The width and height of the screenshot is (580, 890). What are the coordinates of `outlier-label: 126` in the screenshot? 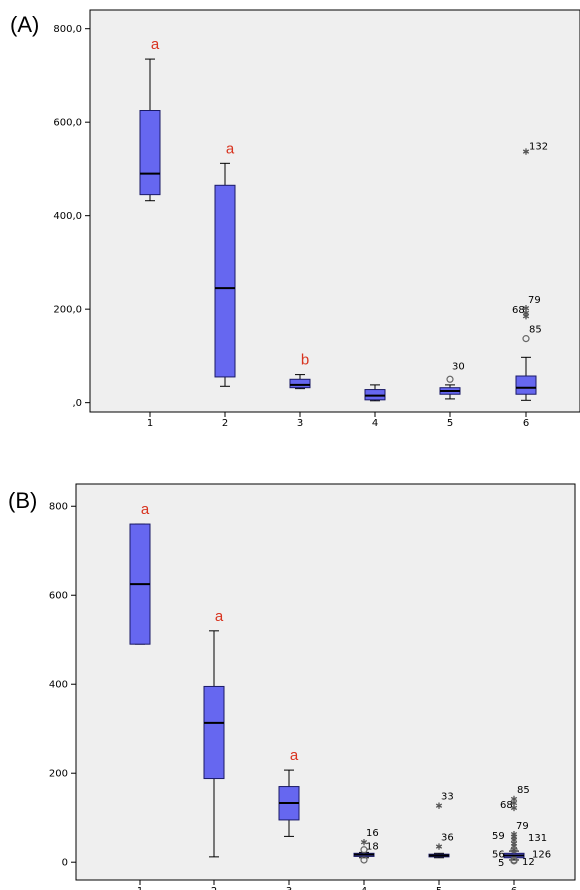 It's located at (541, 855).